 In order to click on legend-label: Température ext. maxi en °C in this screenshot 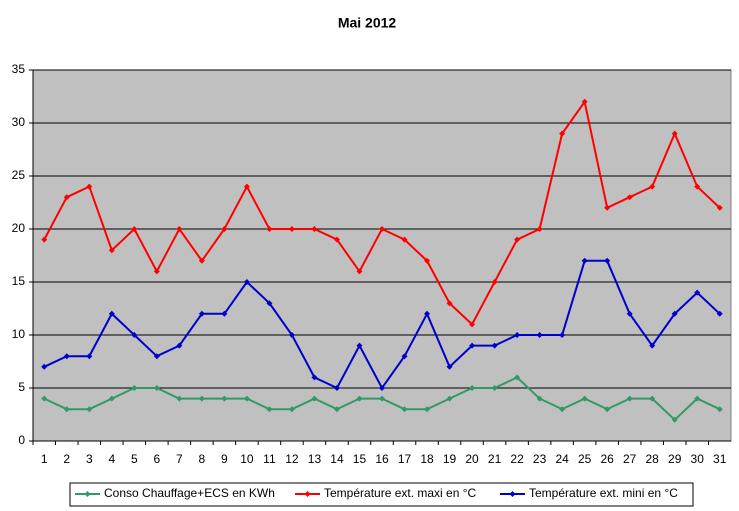, I will do `click(400, 493)`.